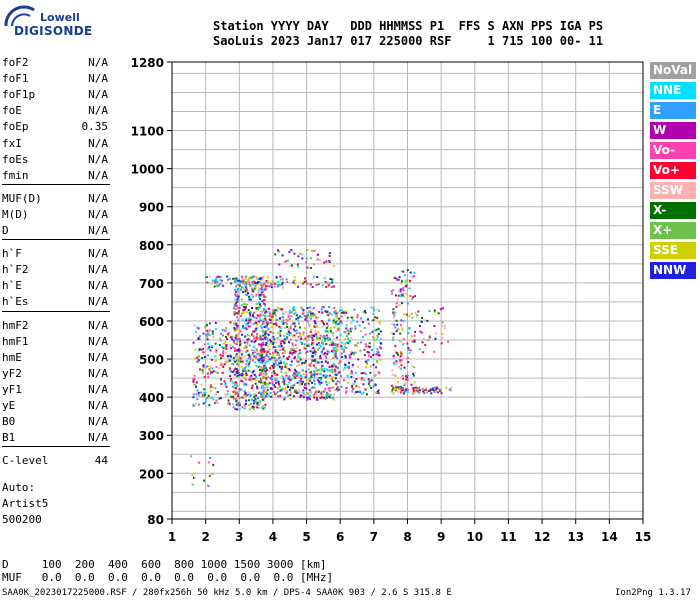  What do you see at coordinates (55, 422) in the screenshot?
I see `param-row: B0 N/A` at bounding box center [55, 422].